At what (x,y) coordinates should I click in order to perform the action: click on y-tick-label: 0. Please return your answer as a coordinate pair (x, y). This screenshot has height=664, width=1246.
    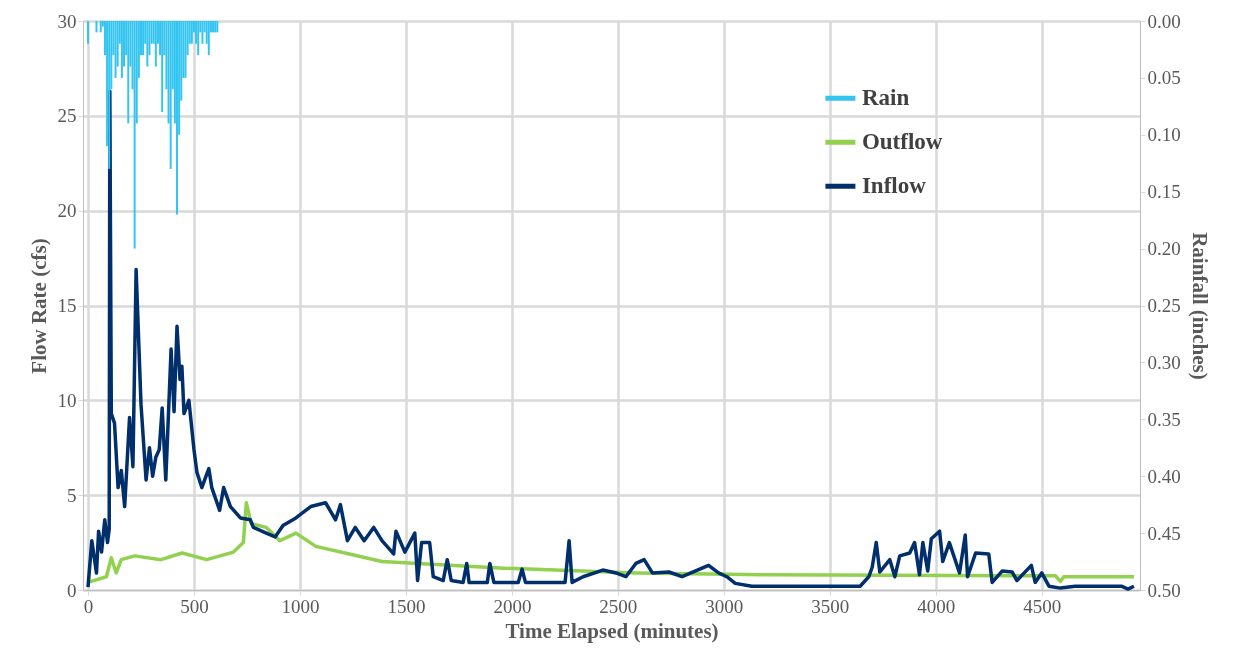
    Looking at the image, I should click on (72, 590).